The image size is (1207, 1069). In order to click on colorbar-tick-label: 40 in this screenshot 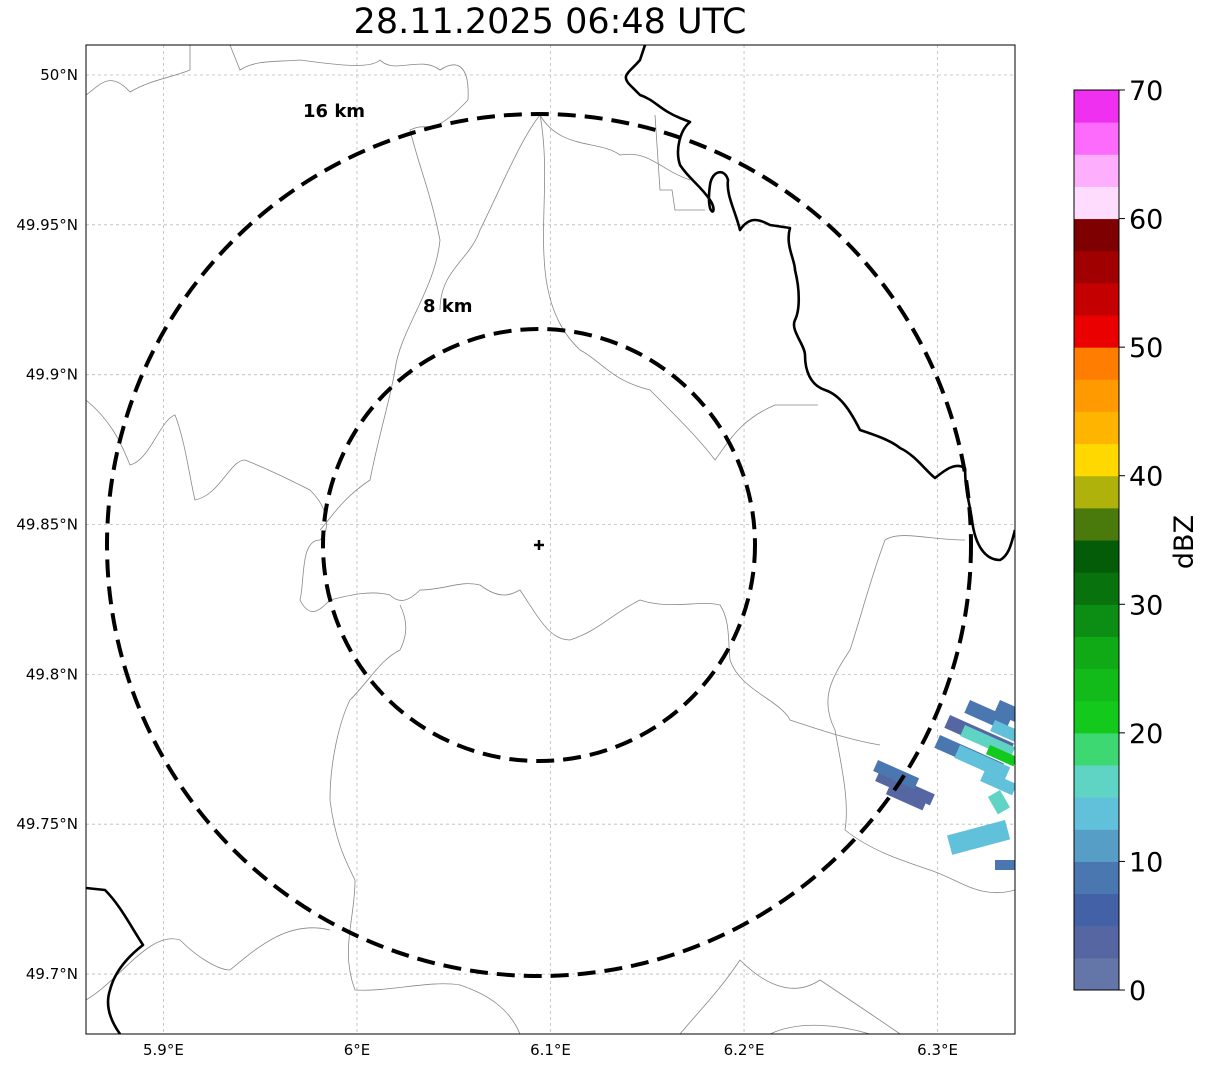, I will do `click(1146, 477)`.